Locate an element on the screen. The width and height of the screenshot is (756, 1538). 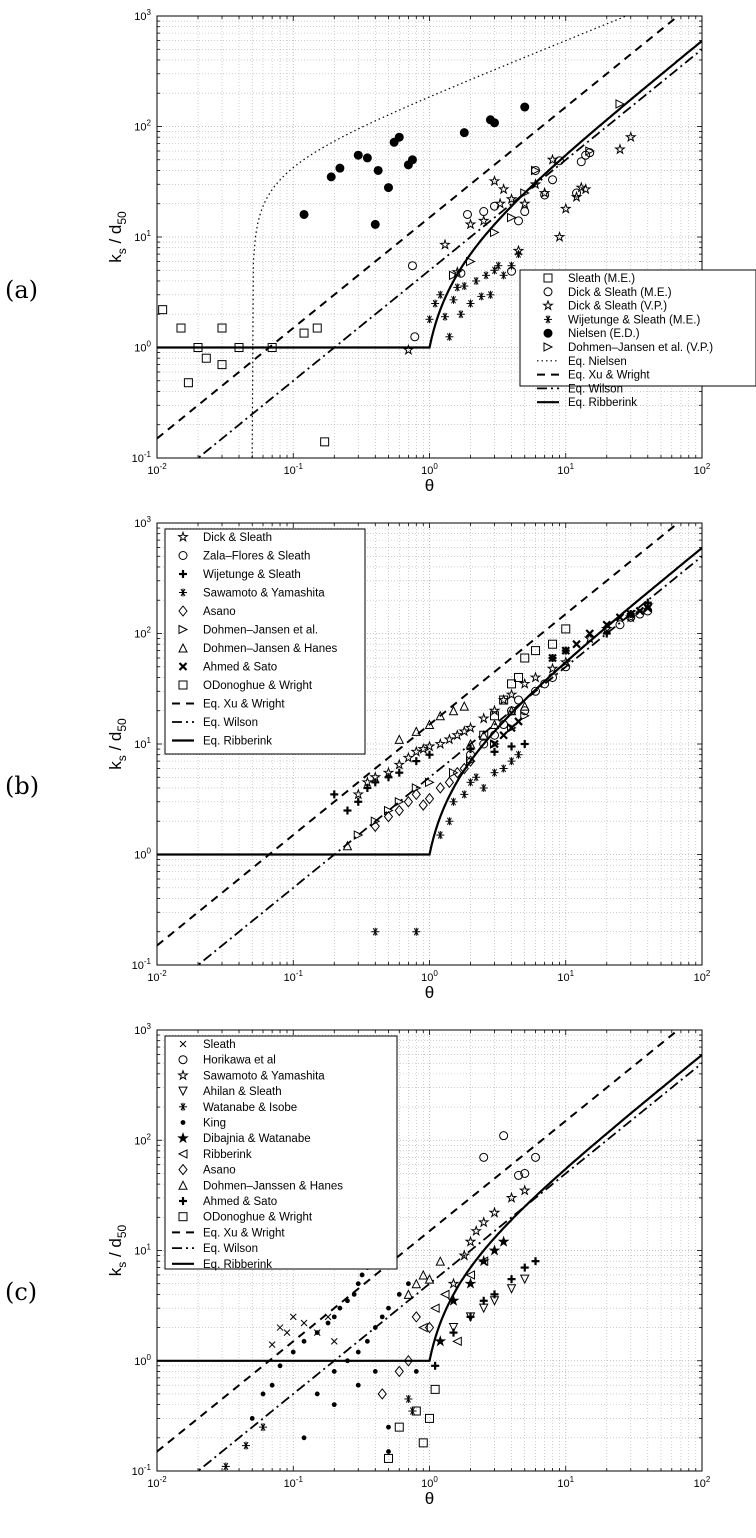
legend-entry: ODonoghue & Wright is located at coordinates (258, 1218).